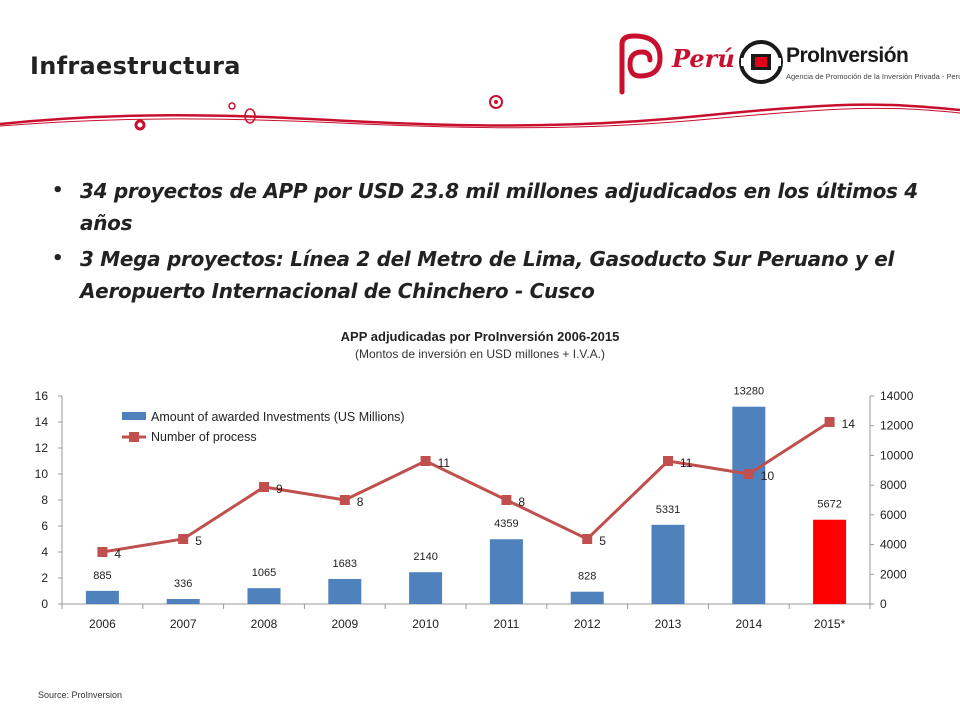 This screenshot has width=960, height=720. Describe the element at coordinates (893, 485) in the screenshot. I see `right-axis-tick-label: 8000` at that location.